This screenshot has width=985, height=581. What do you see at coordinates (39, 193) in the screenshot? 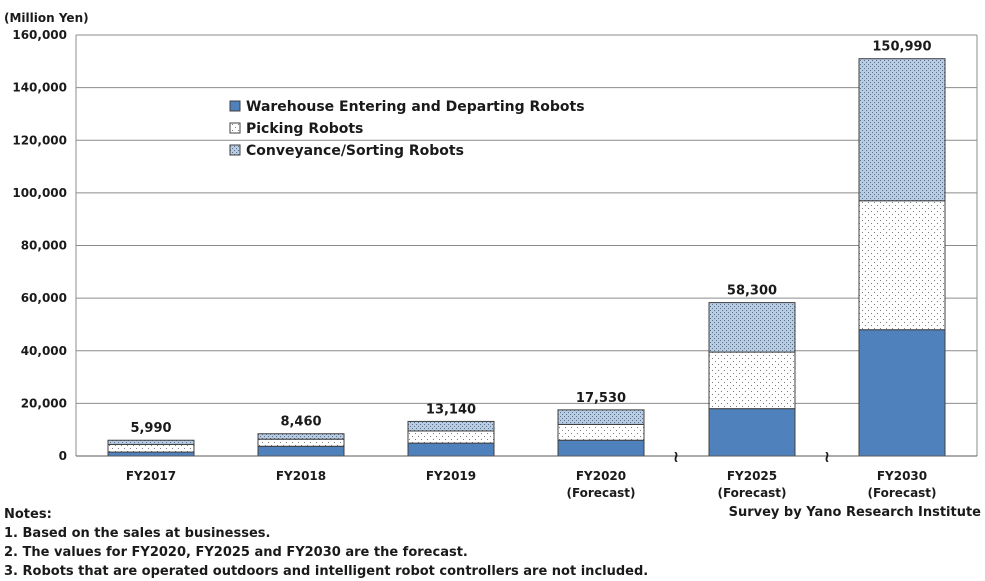
I see `y-tick-label: 100,000` at bounding box center [39, 193].